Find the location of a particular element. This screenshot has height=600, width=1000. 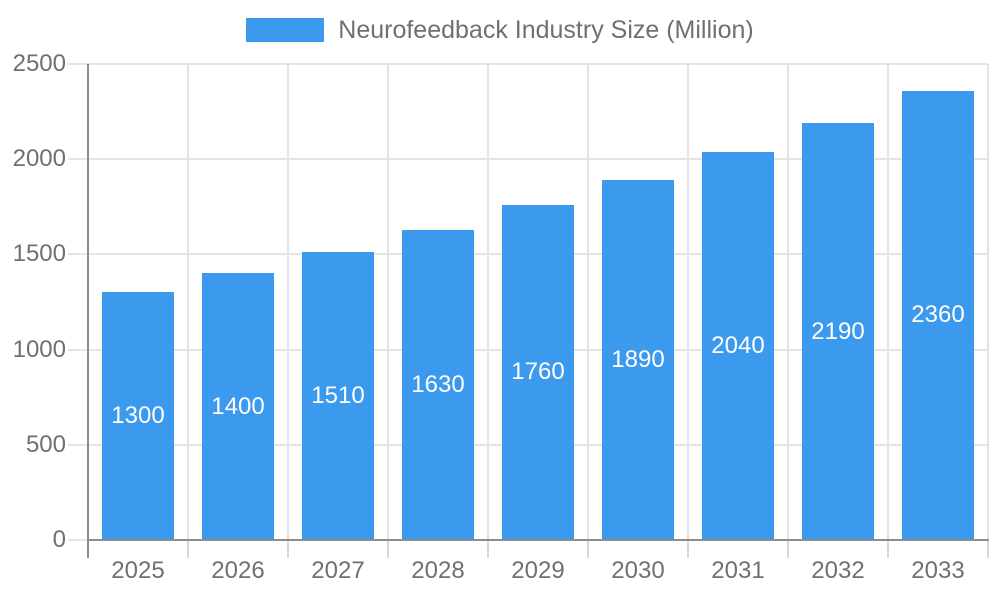

bar-2026 is located at coordinates (238, 406).